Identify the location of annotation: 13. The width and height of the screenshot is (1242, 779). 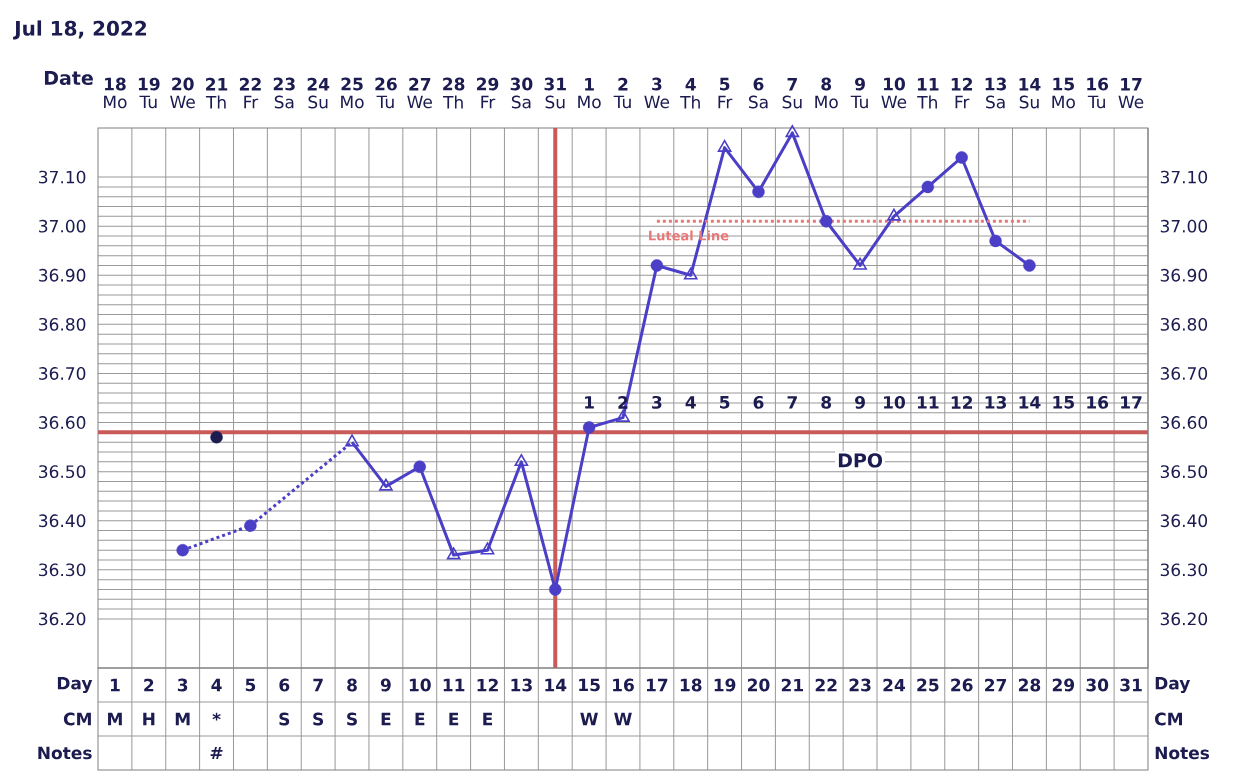
(996, 402).